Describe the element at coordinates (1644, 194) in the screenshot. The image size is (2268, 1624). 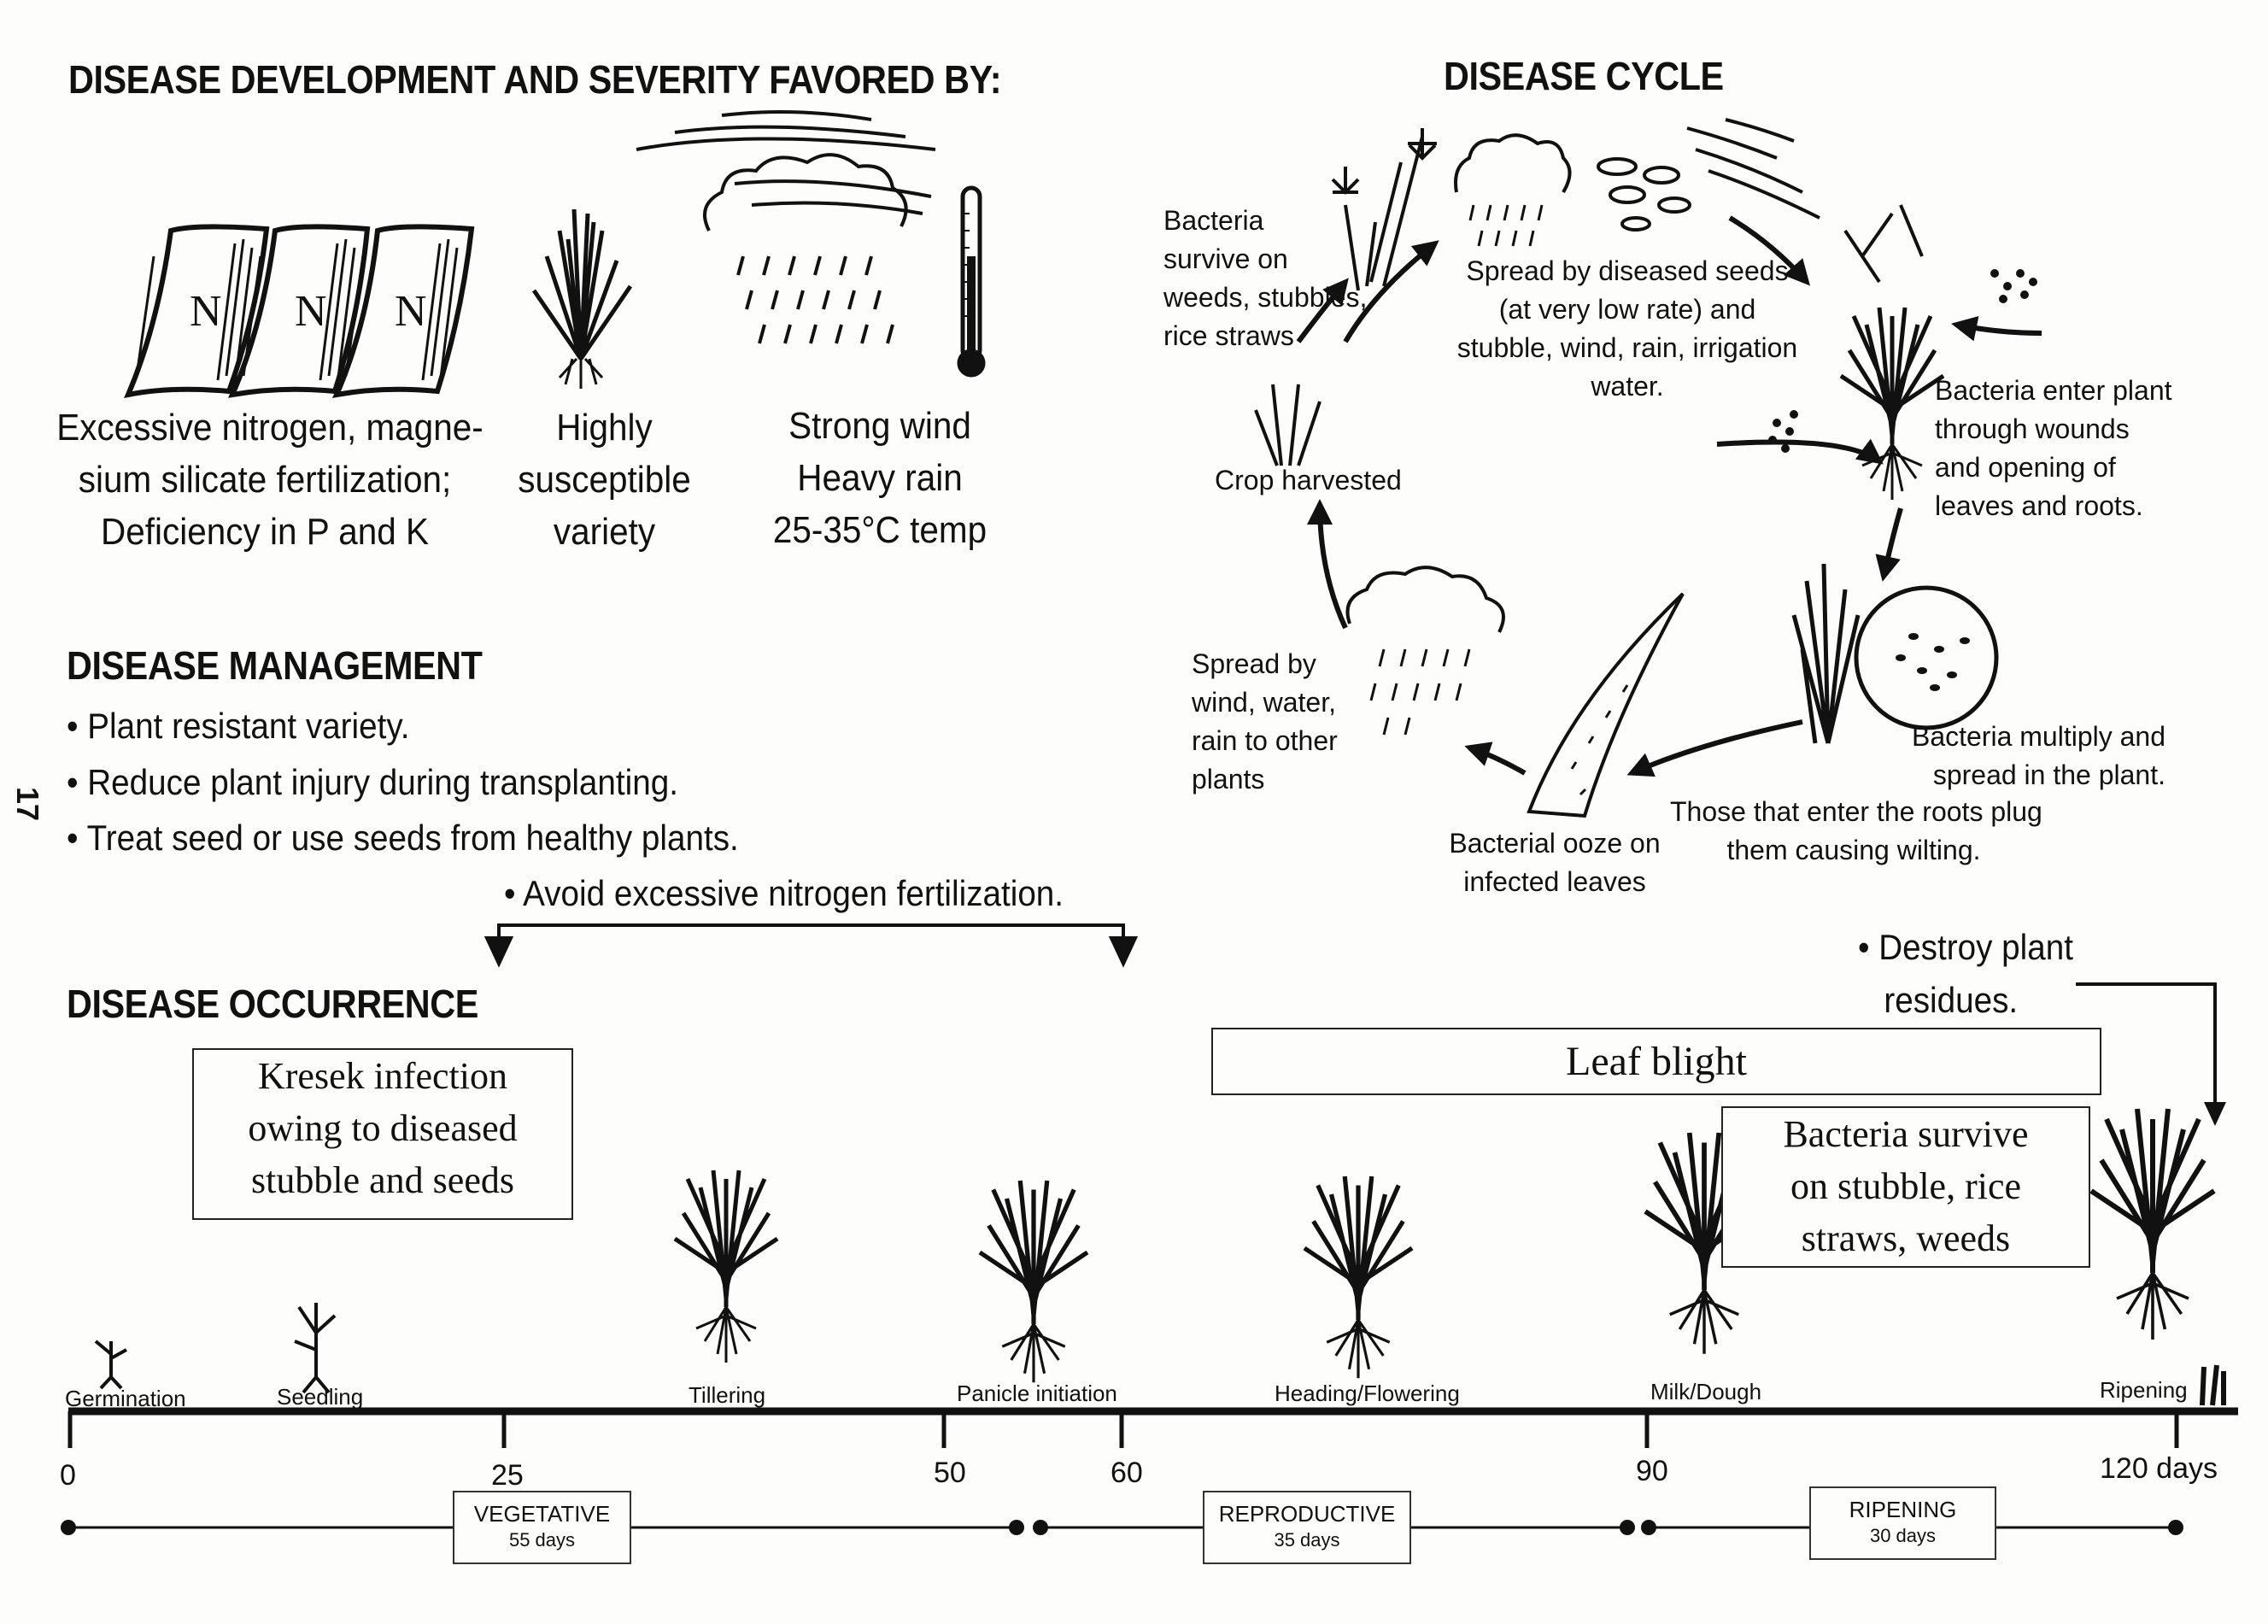
I see `seeds-icon` at that location.